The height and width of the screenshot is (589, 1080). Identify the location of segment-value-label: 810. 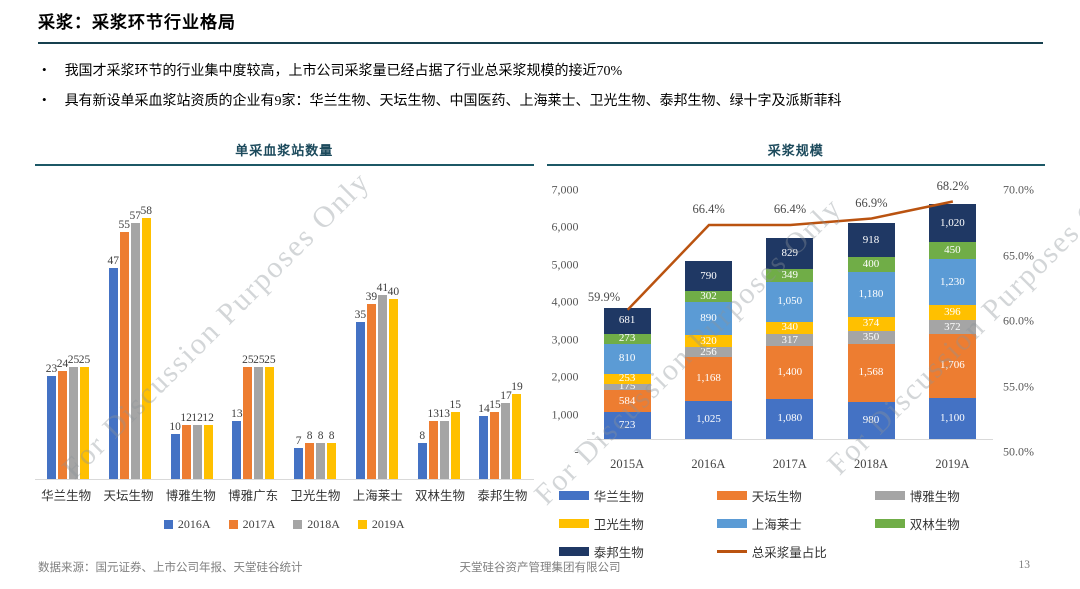
(627, 358).